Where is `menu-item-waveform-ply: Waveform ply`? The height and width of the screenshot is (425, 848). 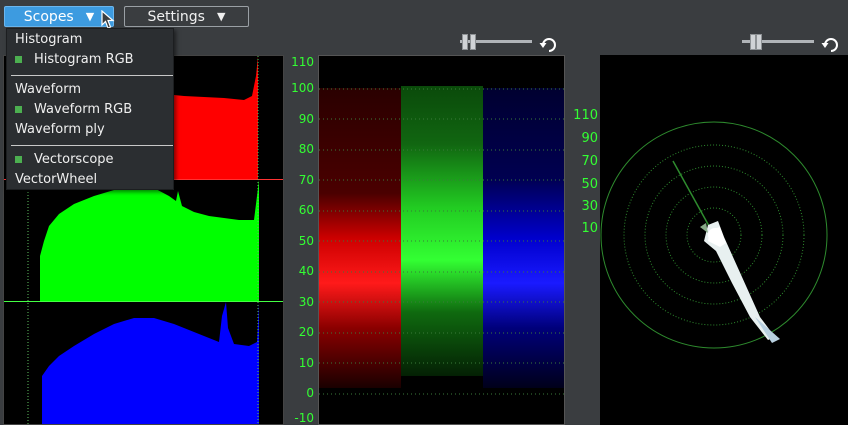 menu-item-waveform-ply: Waveform ply is located at coordinates (60, 129).